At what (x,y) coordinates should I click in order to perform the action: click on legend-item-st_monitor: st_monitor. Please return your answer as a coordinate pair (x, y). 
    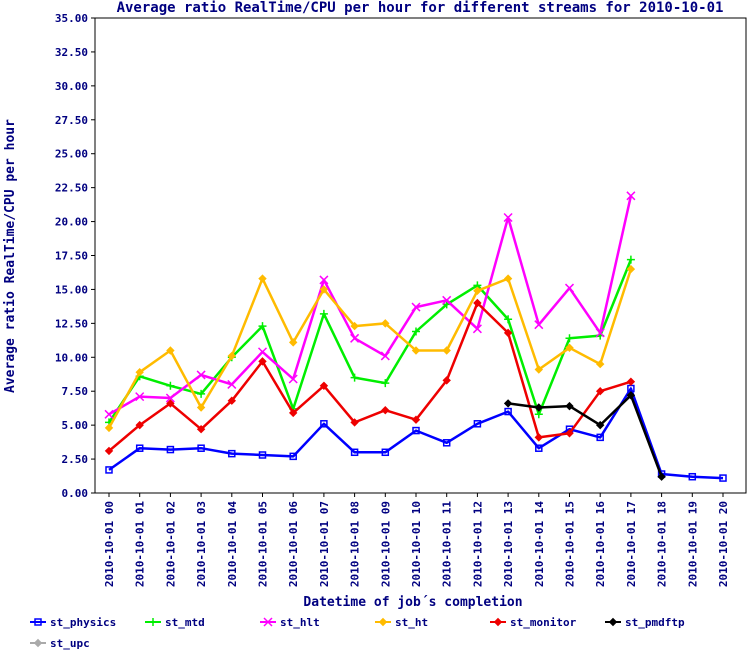
    Looking at the image, I should click on (533, 622).